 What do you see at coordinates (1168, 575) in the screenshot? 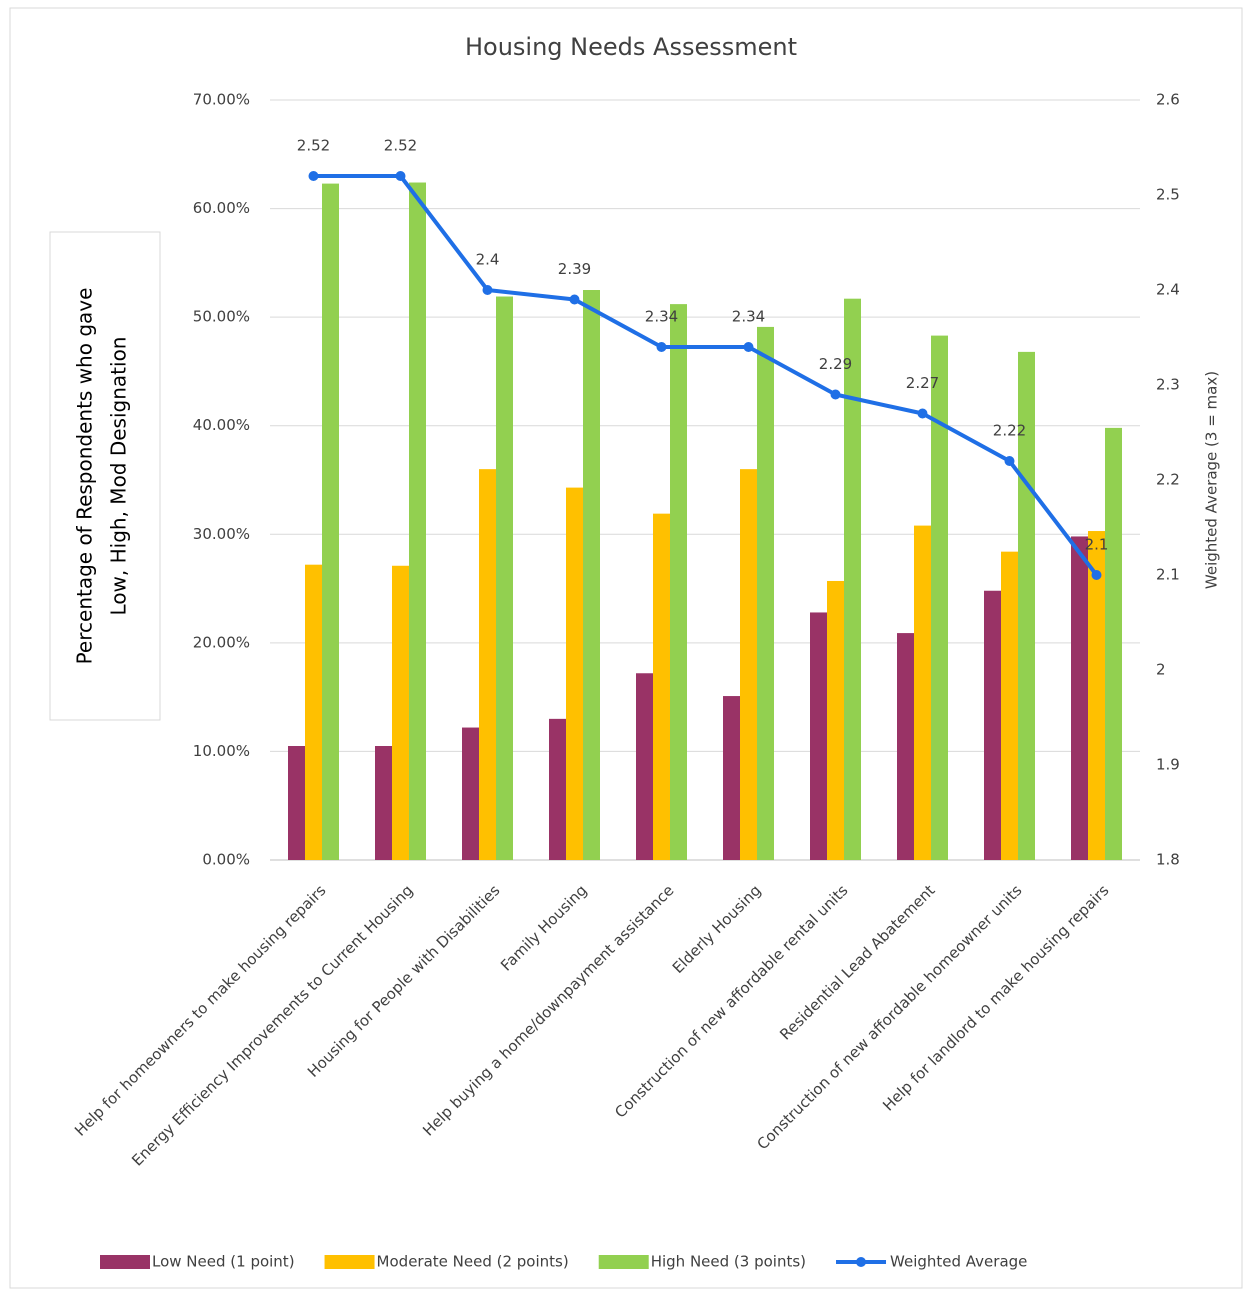
I see `y2-tick-label: 2.1` at bounding box center [1168, 575].